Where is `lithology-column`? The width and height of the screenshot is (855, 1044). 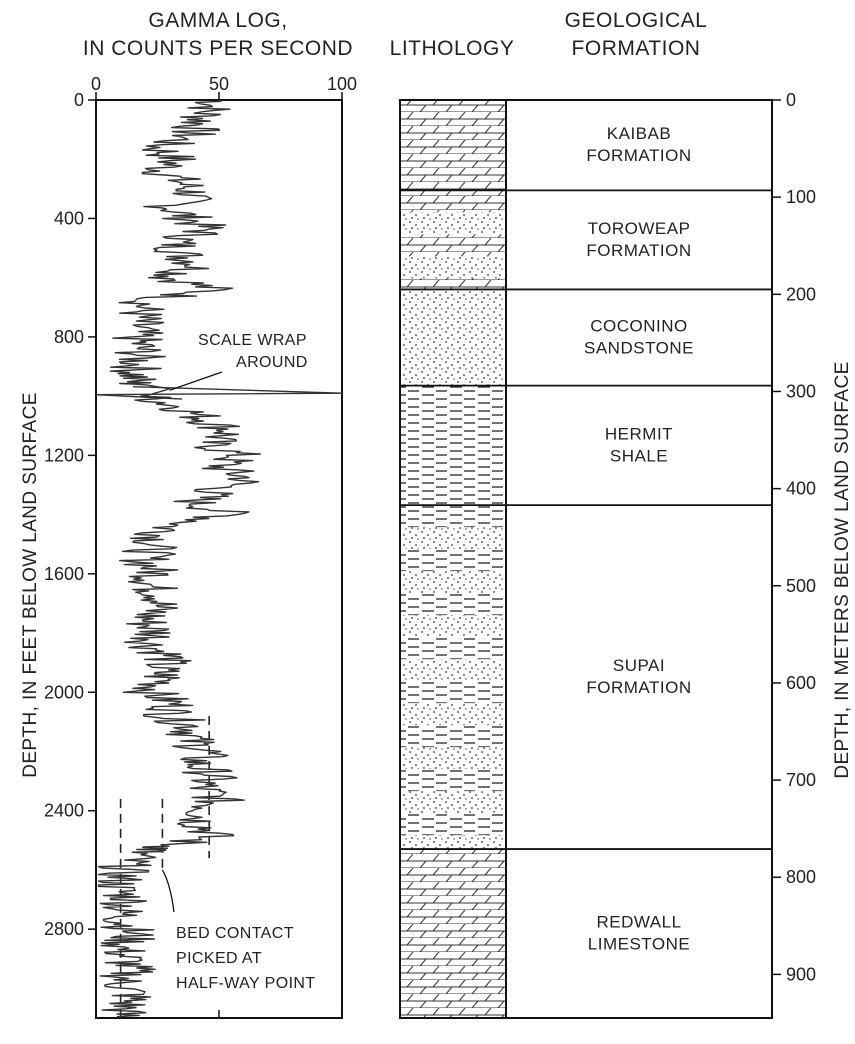
lithology-column is located at coordinates (453, 559).